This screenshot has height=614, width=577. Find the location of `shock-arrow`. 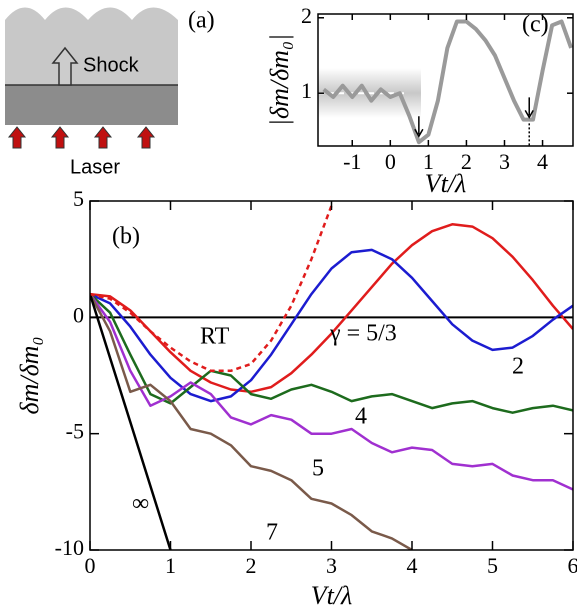

shock-arrow is located at coordinates (65, 66).